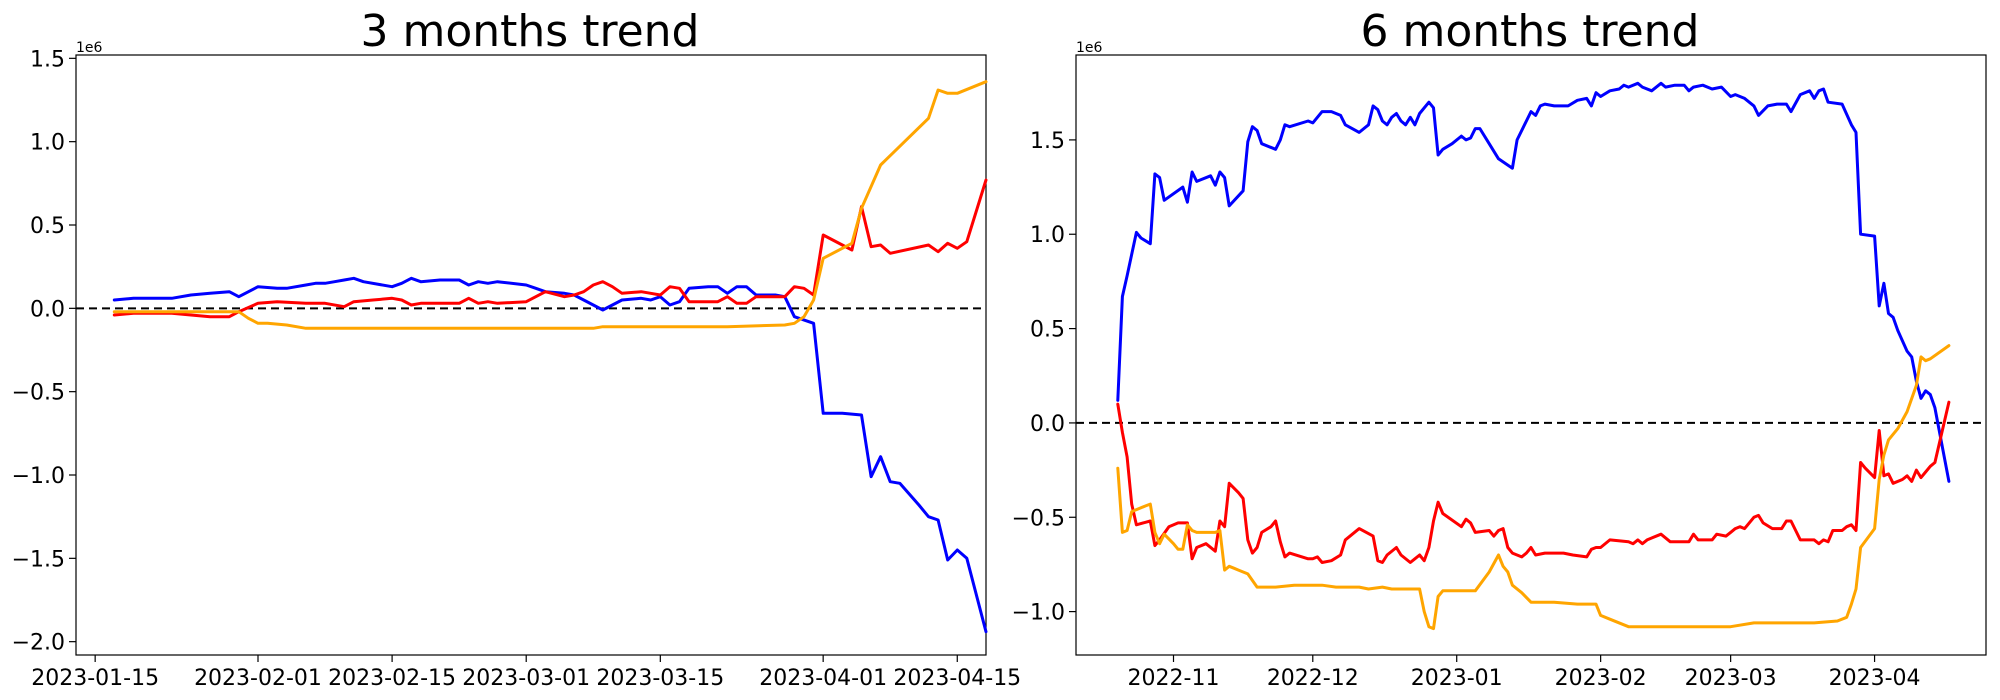  What do you see at coordinates (1731, 678) in the screenshot?
I see `x-tick-label: 2023-03` at bounding box center [1731, 678].